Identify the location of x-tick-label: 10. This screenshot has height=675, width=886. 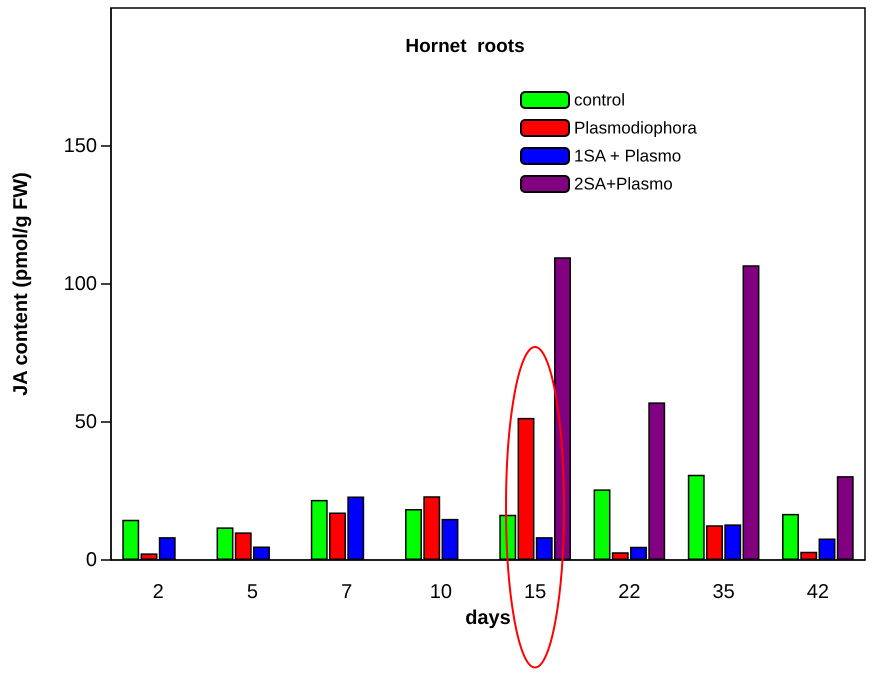
(441, 592).